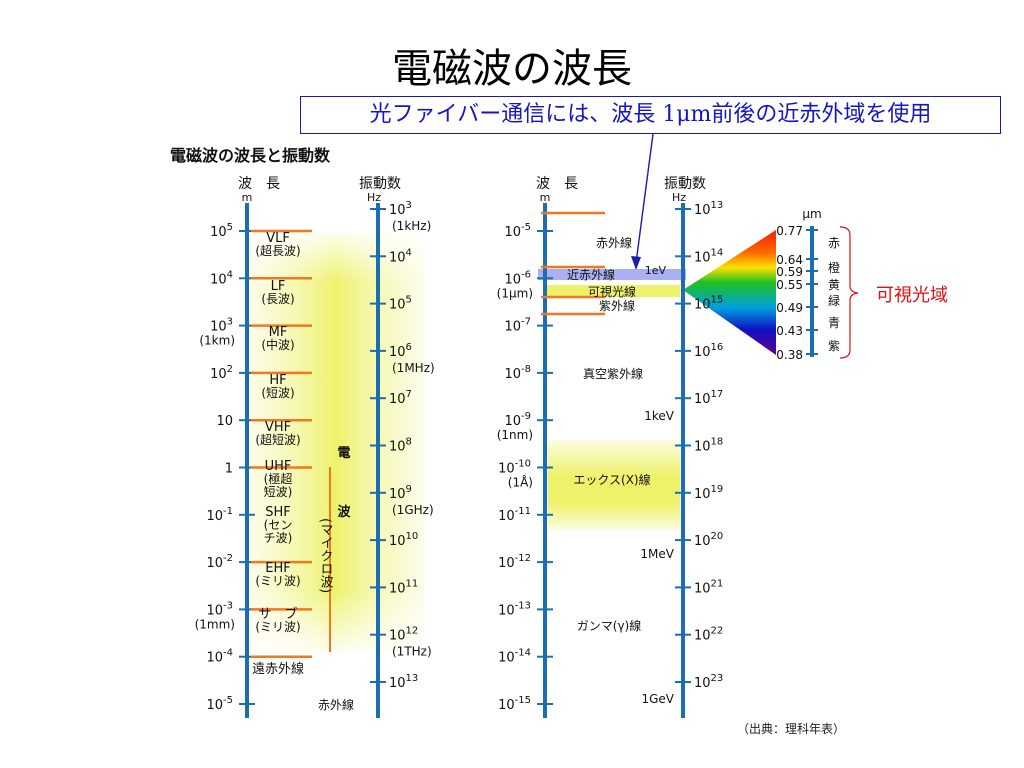  I want to click on right_chart-wavelength-tick-label: 10⁻⁹, so click(517, 420).